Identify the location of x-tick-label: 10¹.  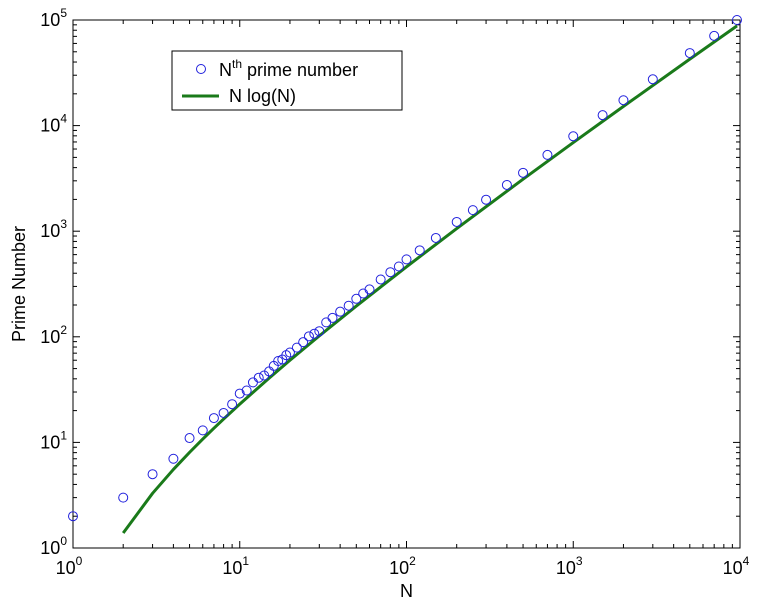
(235, 566).